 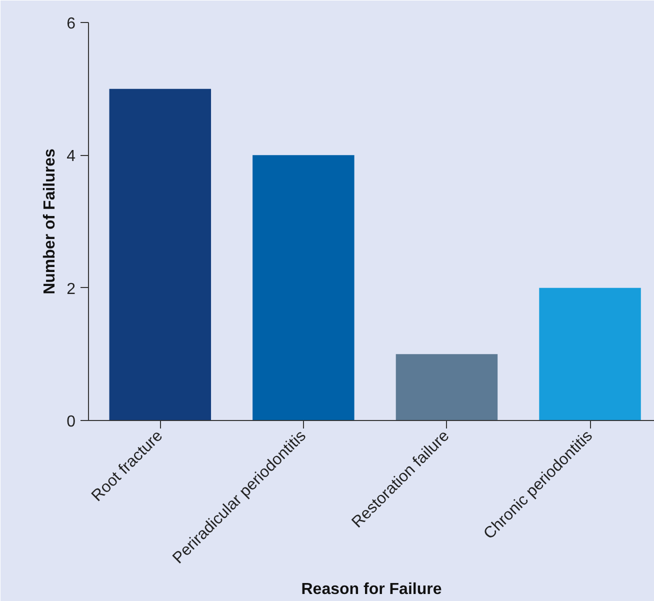 I want to click on y-axis-title: Number of Failures, so click(x=50, y=221).